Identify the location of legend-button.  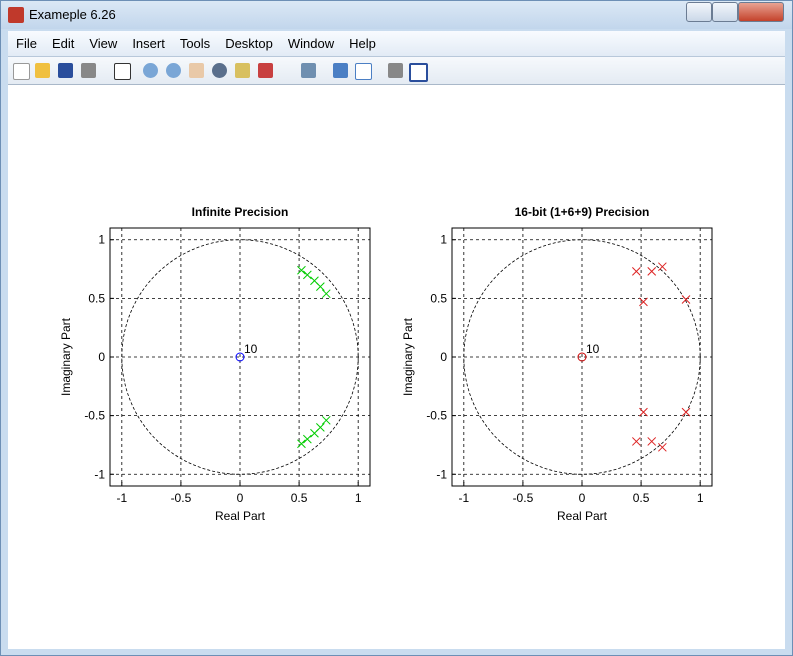
(363, 71).